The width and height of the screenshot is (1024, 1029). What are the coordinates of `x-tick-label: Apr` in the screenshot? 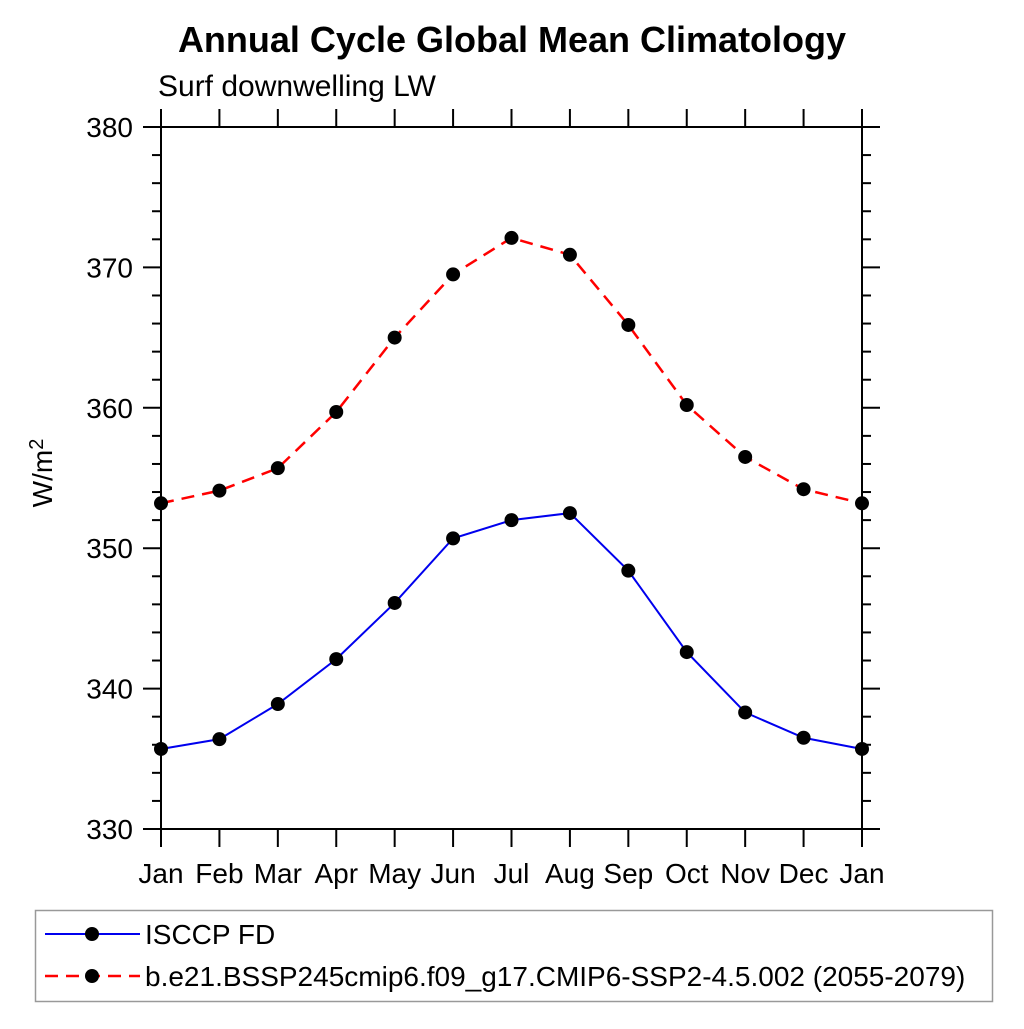 It's located at (336, 873).